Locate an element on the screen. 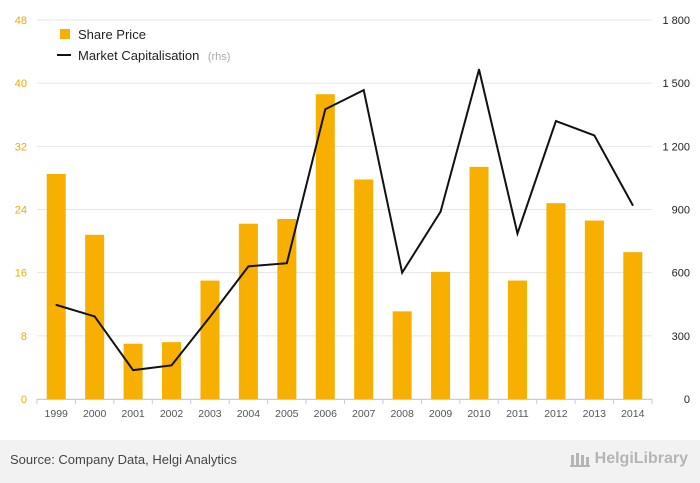 This screenshot has width=700, height=483. left-tick-label: 16 is located at coordinates (21, 274).